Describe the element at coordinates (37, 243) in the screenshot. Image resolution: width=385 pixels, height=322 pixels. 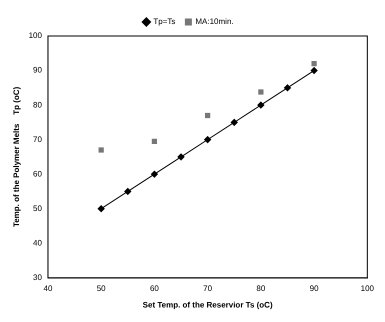
I see `y-tick-label: 40` at that location.